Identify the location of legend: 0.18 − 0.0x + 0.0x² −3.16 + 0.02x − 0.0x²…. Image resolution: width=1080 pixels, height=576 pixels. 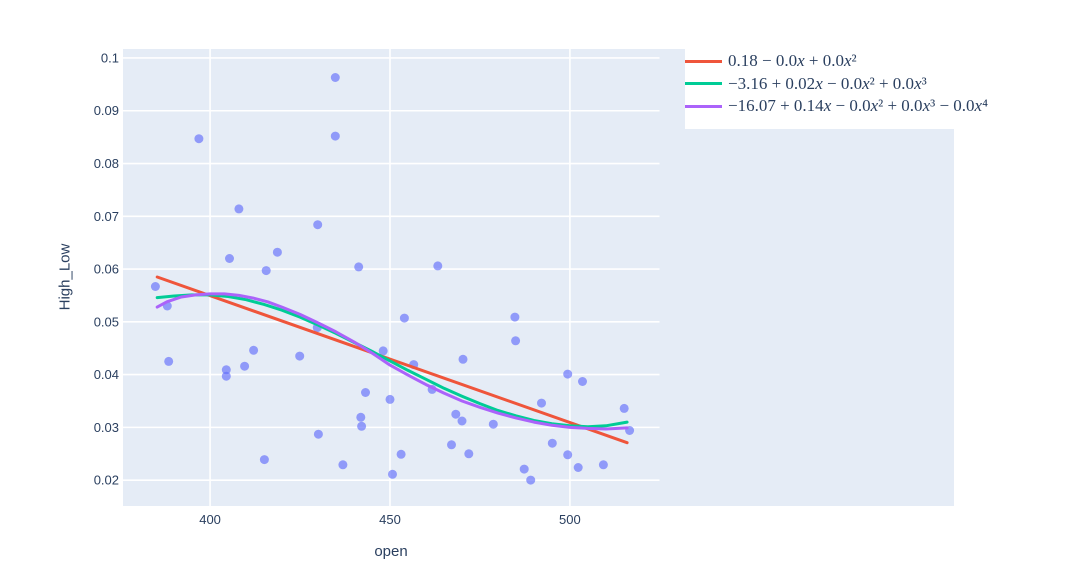
(882, 88).